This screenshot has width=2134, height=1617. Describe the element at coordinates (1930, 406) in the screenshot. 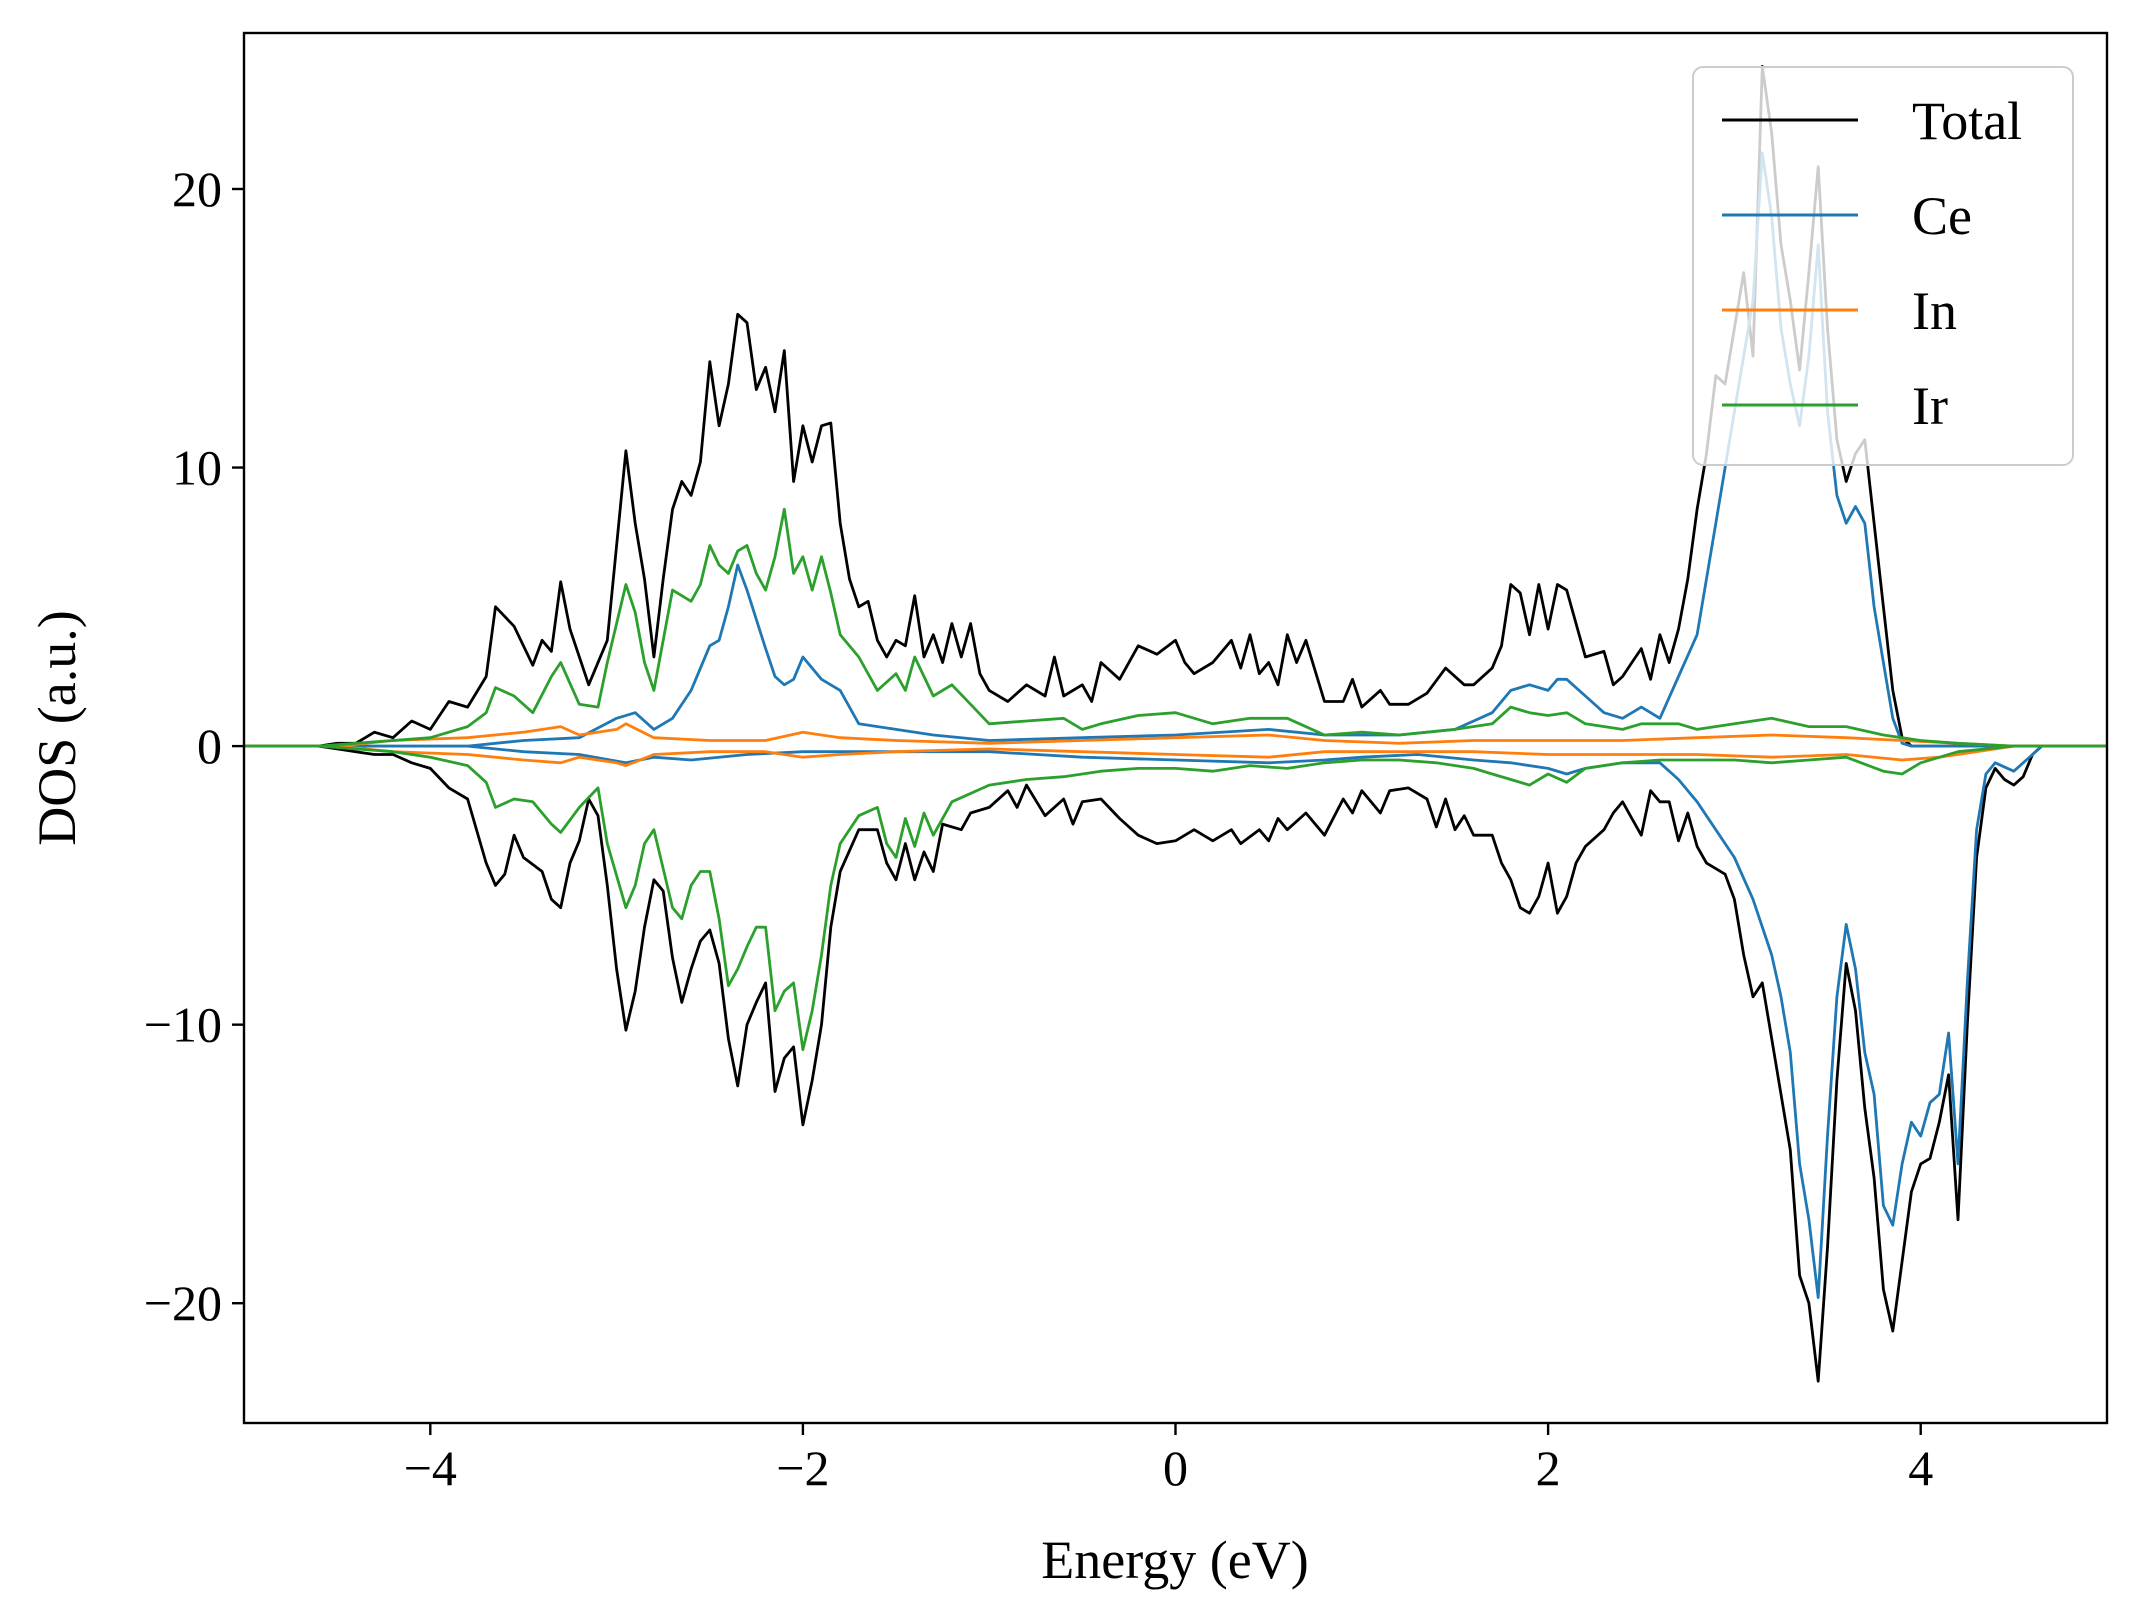

I see `legend-label-ir: Ir` at that location.